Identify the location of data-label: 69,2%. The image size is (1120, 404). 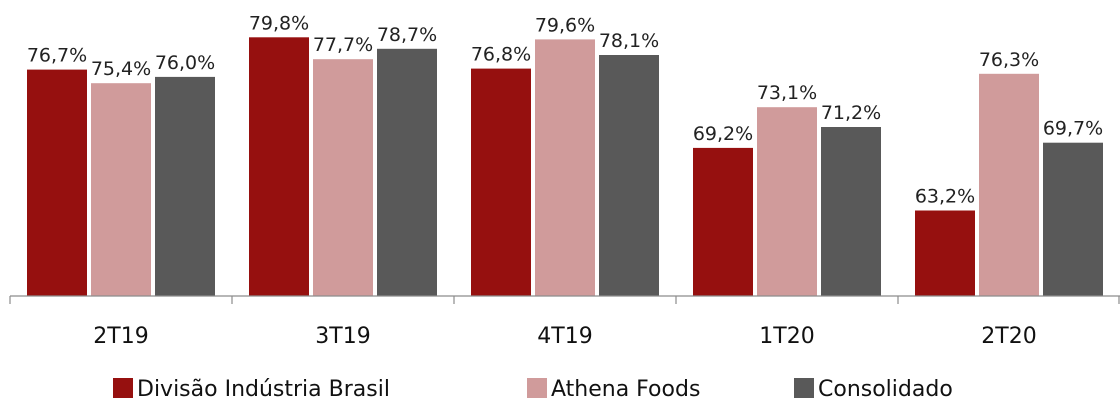
(723, 134).